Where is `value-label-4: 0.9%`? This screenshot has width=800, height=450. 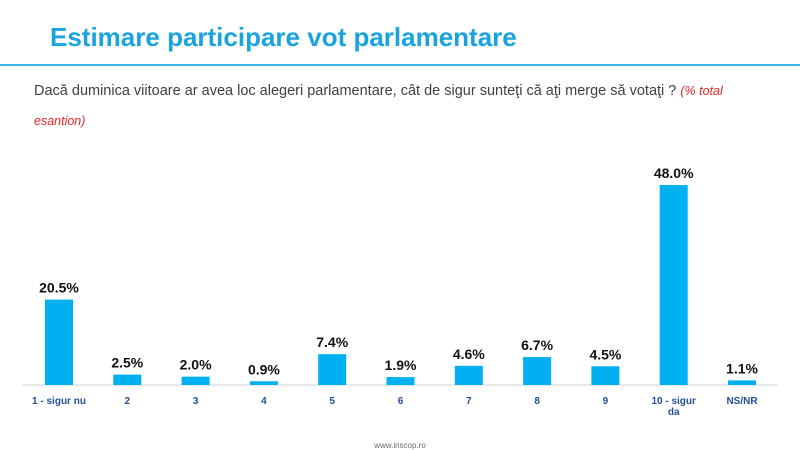 value-label-4: 0.9% is located at coordinates (264, 369).